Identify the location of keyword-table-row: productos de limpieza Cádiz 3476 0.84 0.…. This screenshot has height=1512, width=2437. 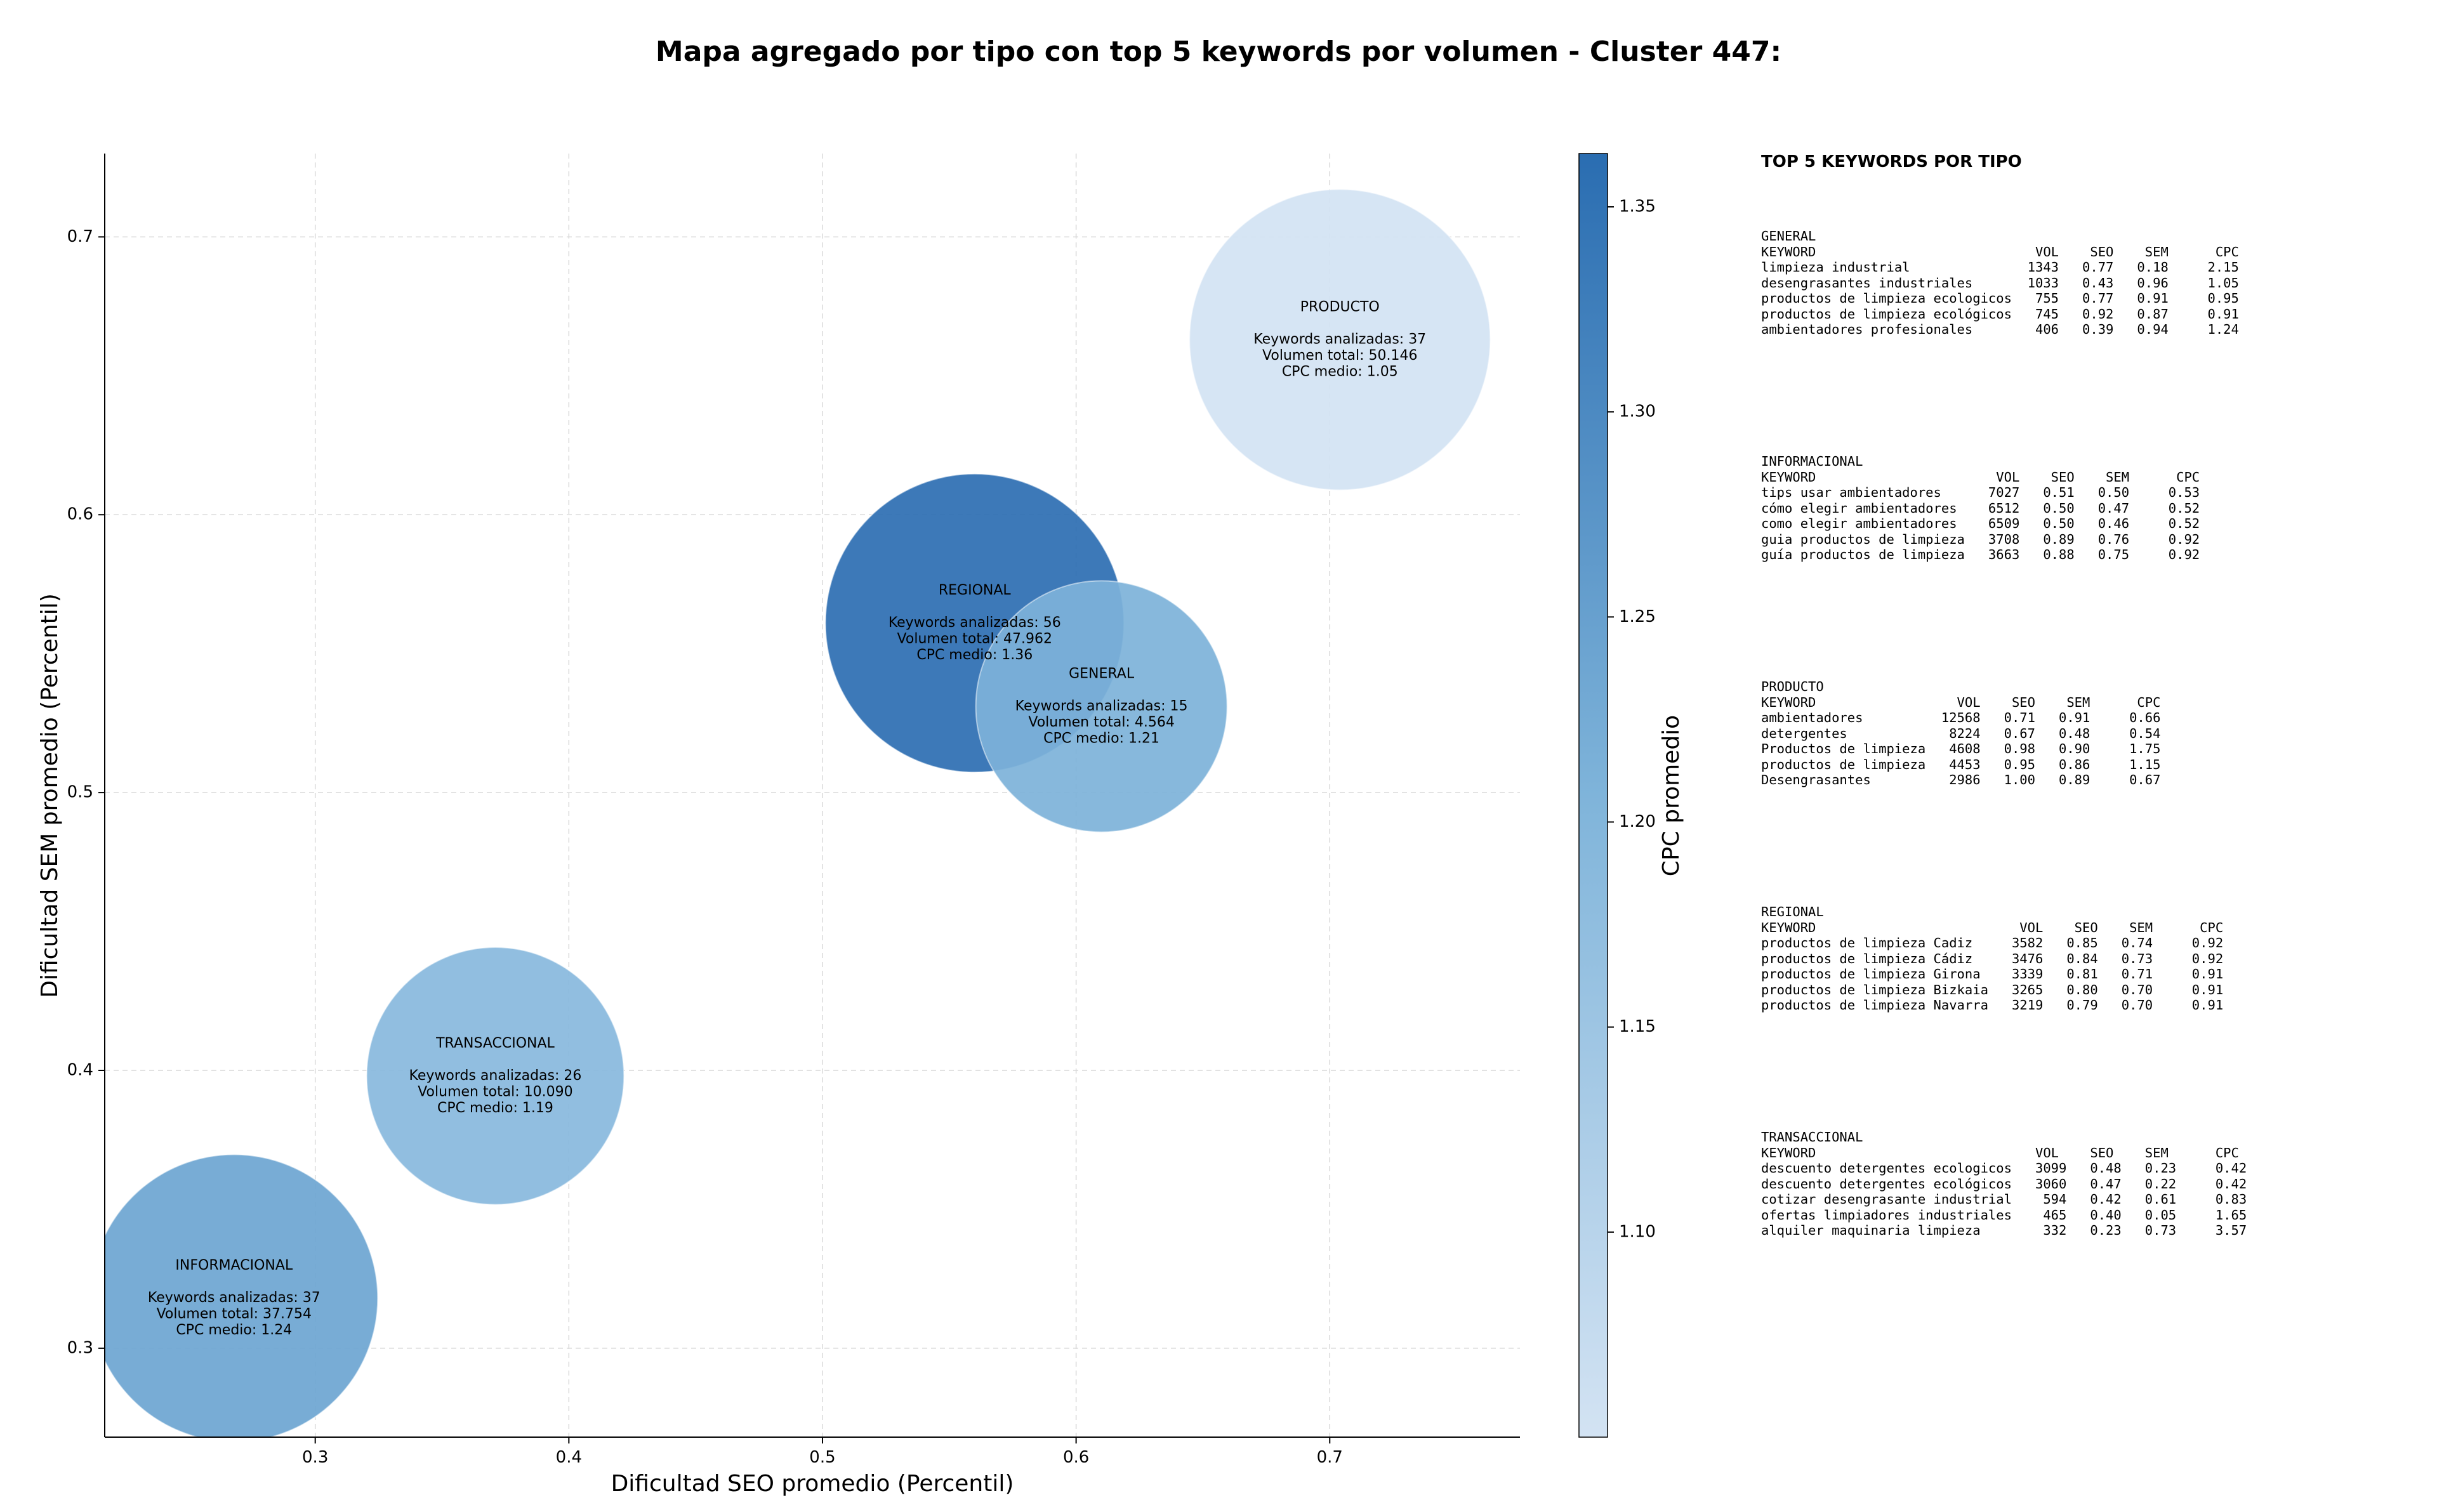
(1992, 958).